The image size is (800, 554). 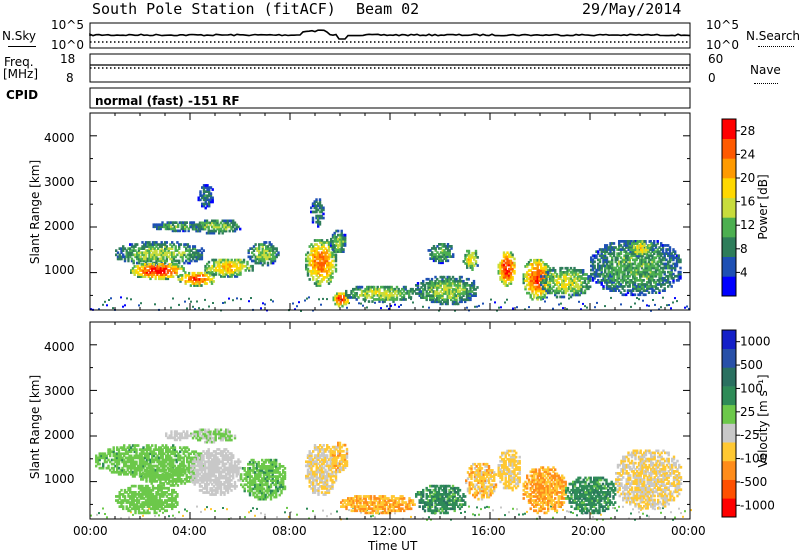 What do you see at coordinates (70, 78) in the screenshot?
I see `freq-tick-bottom: 8` at bounding box center [70, 78].